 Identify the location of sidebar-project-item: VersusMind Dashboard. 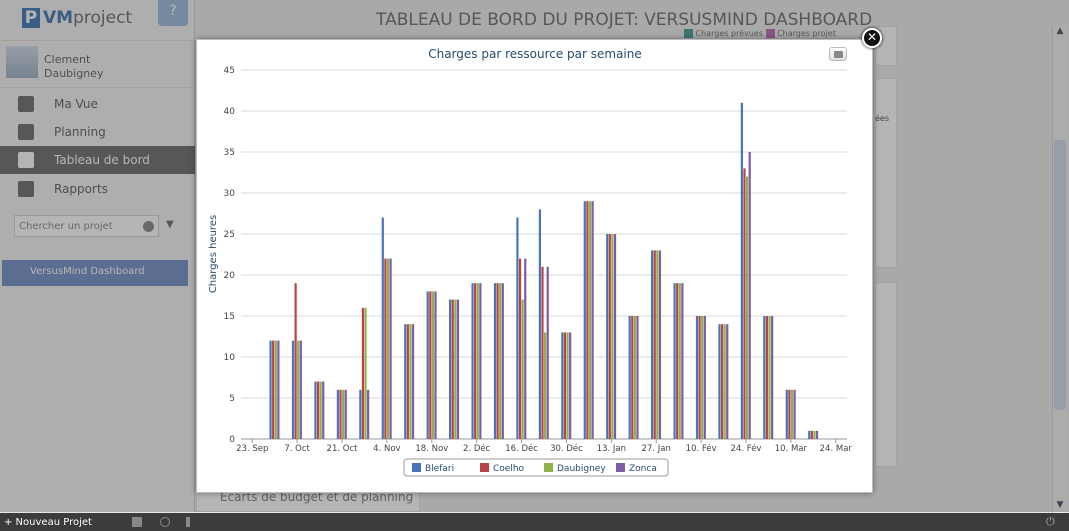
(95, 273).